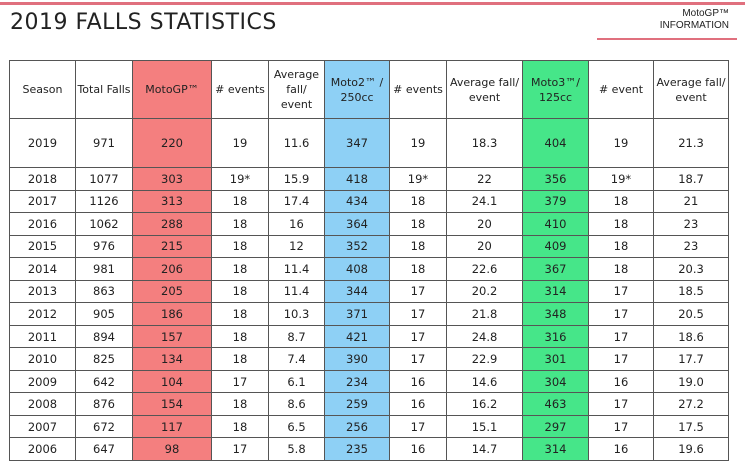  I want to click on cell-motogp-average: 11.6, so click(296, 143).